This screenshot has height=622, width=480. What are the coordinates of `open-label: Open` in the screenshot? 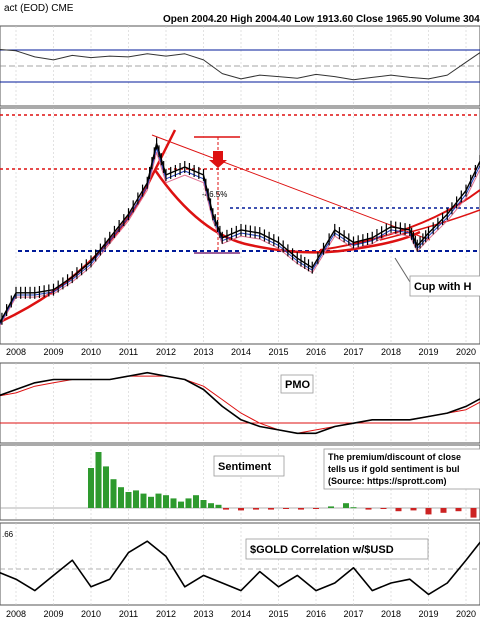 It's located at (176, 19).